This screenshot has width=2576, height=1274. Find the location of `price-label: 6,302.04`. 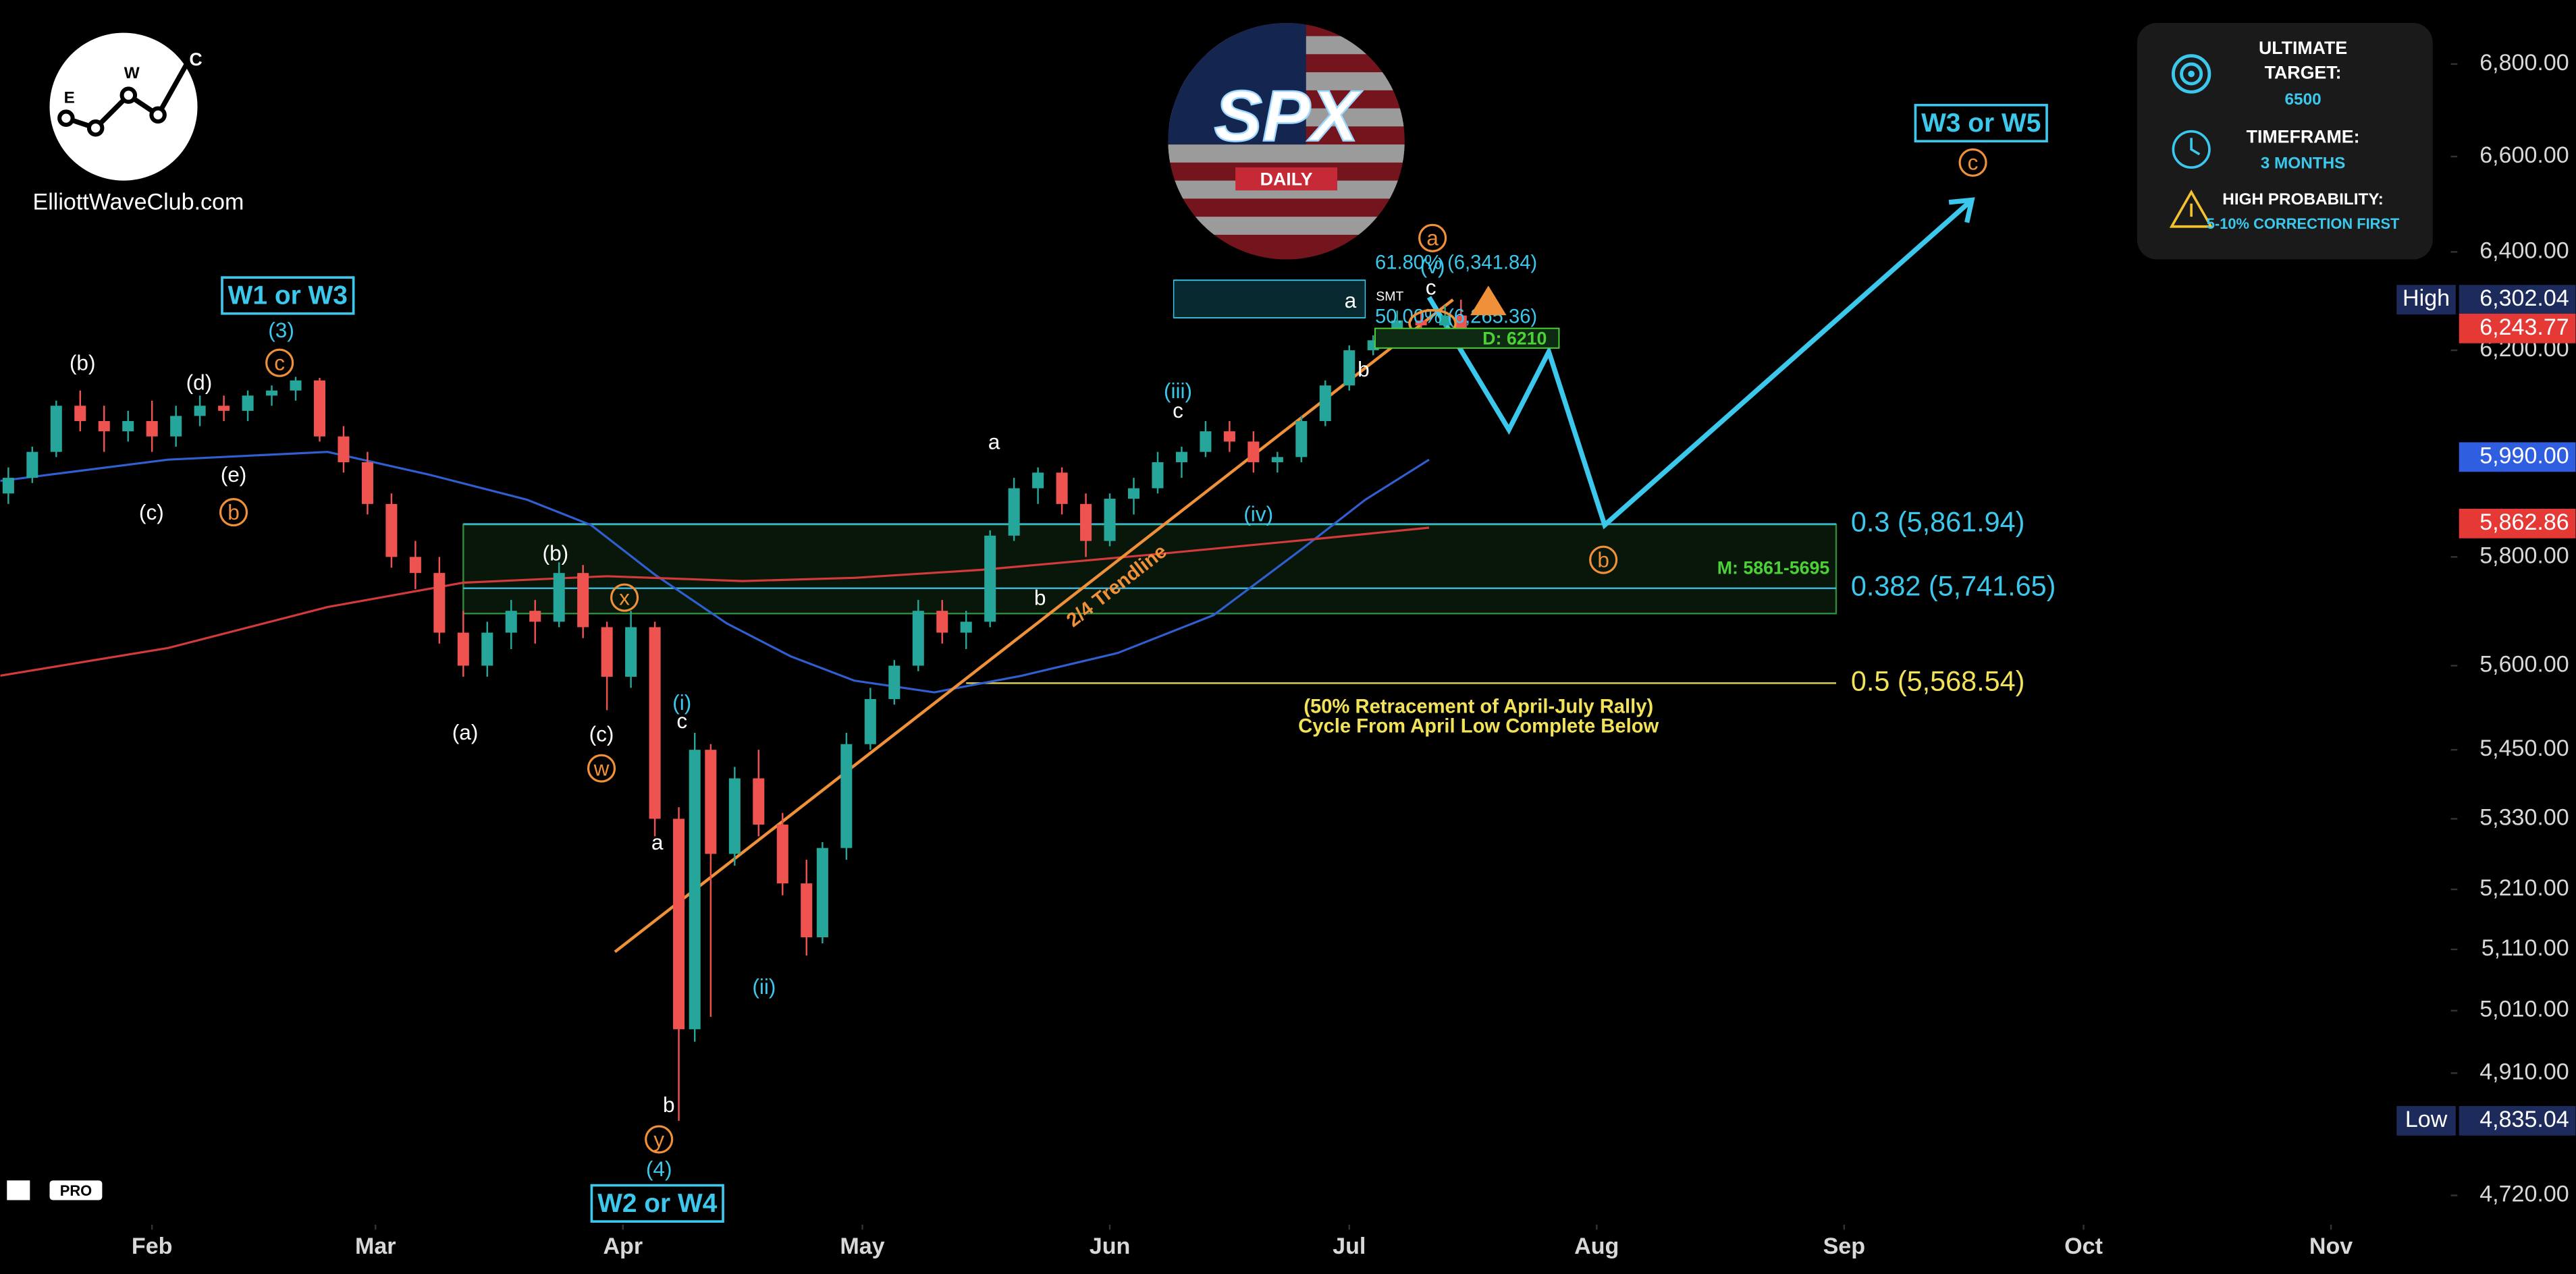

price-label: 6,302.04 is located at coordinates (2524, 298).